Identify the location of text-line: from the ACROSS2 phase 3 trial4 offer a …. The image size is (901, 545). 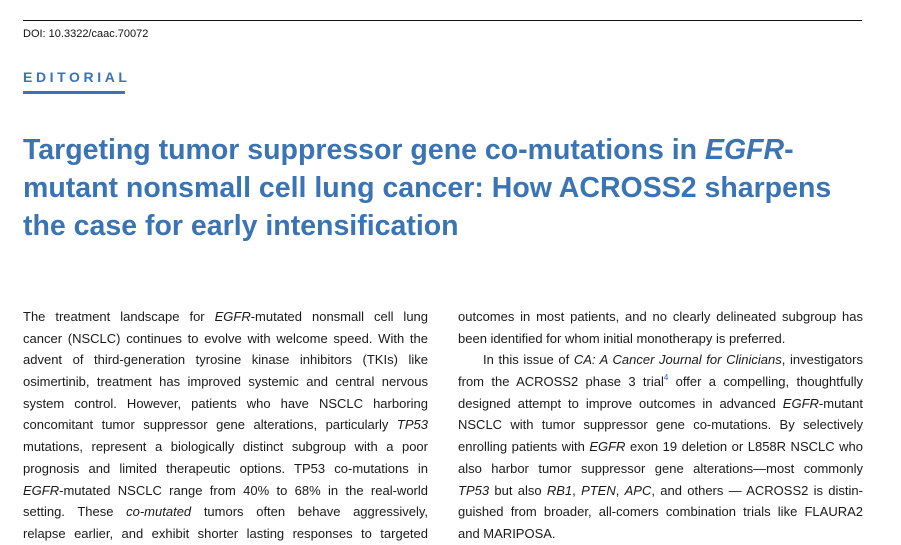
(660, 382).